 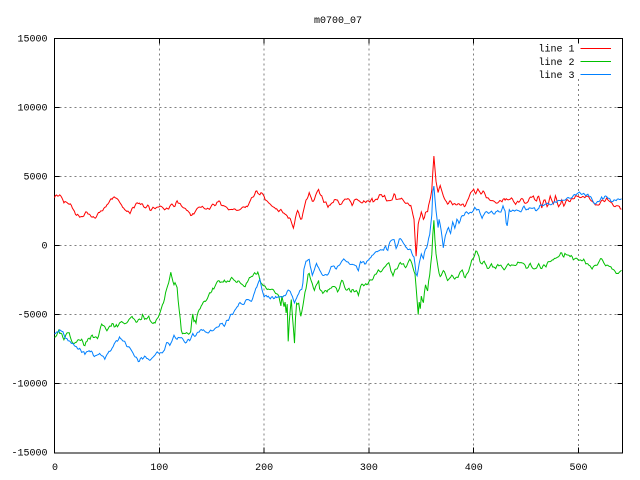 What do you see at coordinates (474, 468) in the screenshot?
I see `svg-text: 400` at bounding box center [474, 468].